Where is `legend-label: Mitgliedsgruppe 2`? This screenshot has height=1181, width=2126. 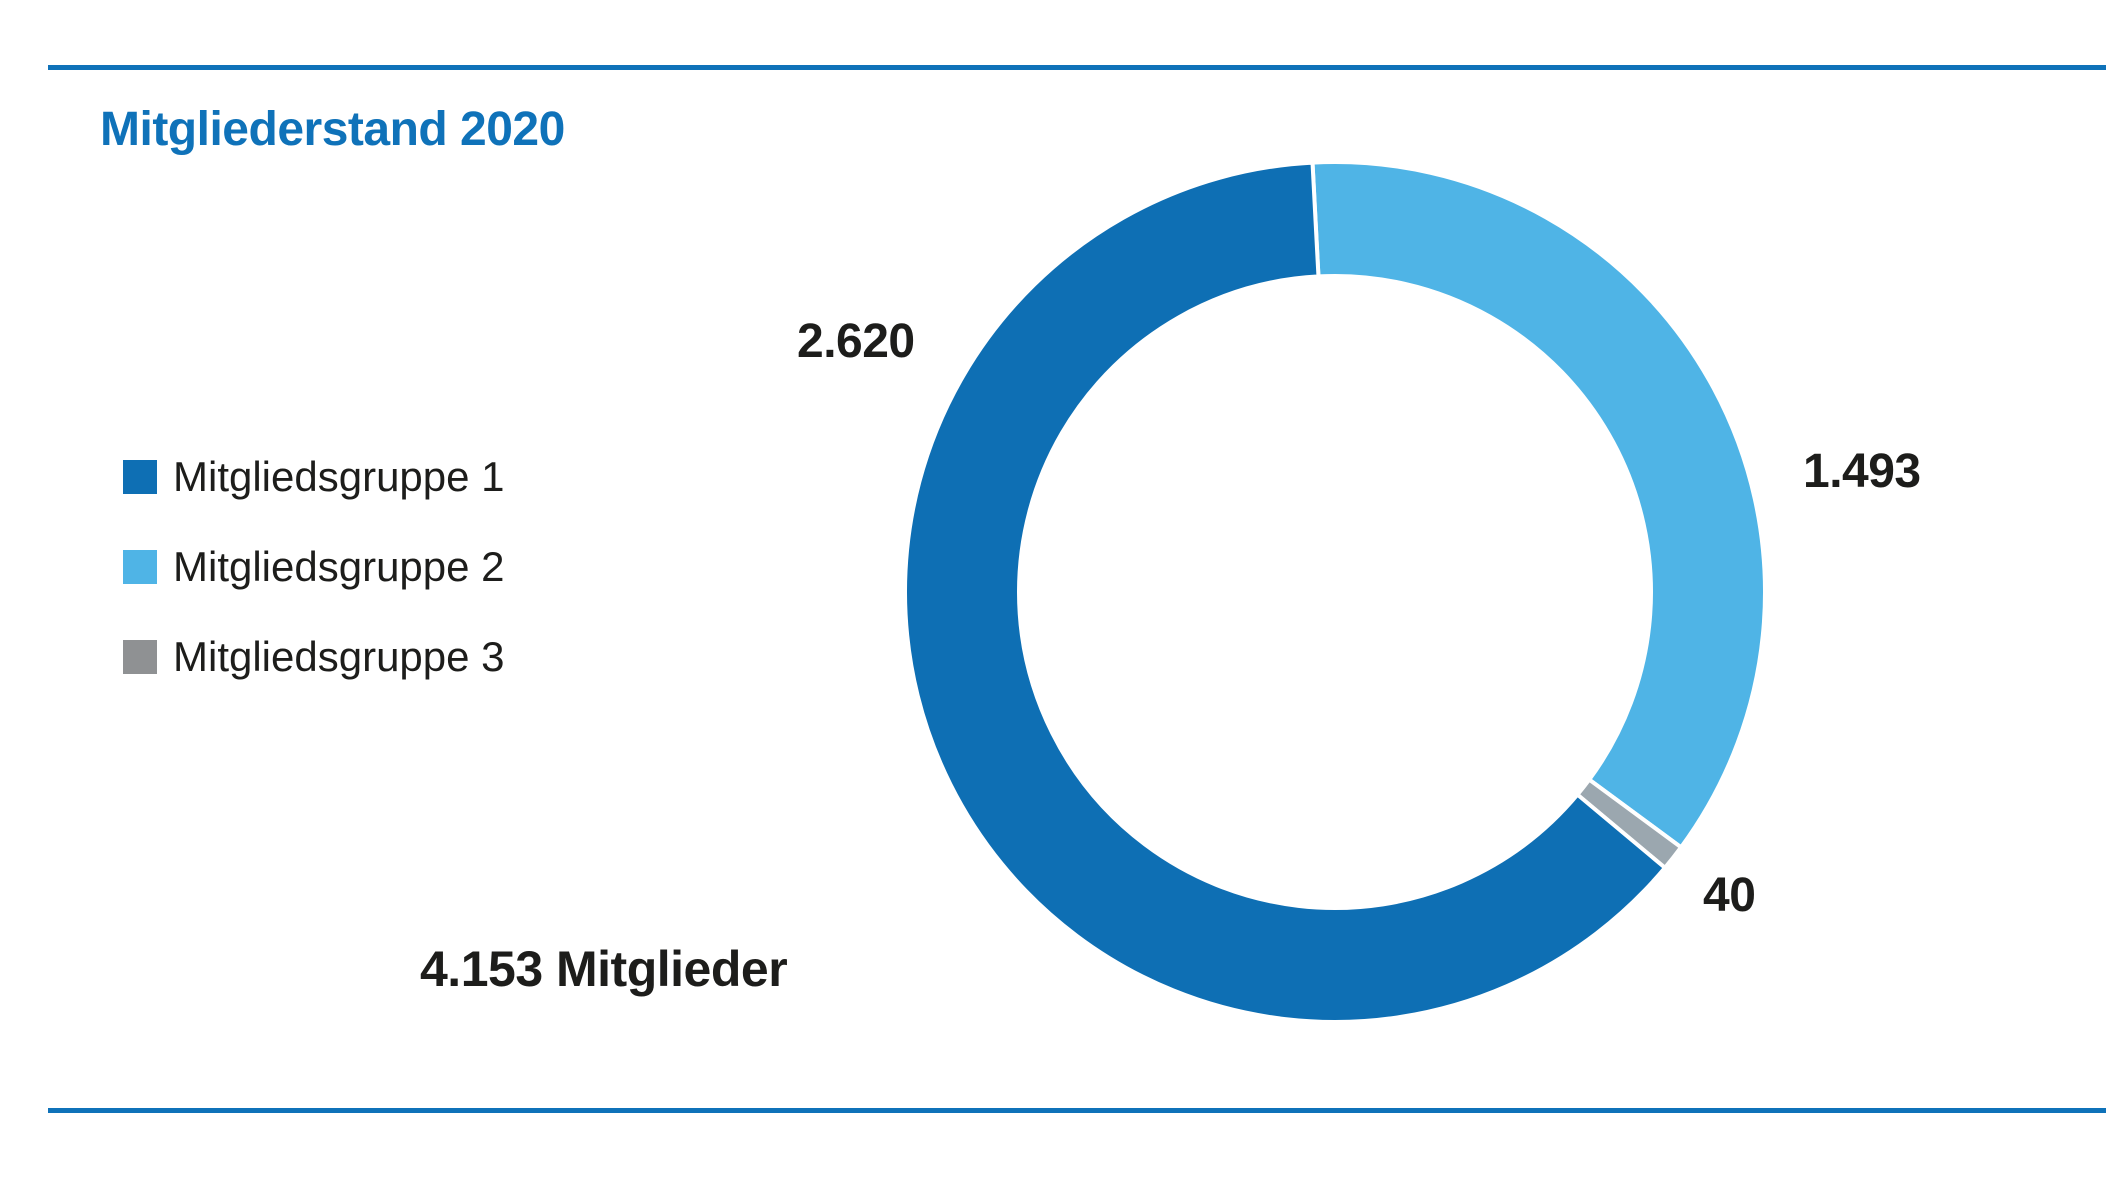 legend-label: Mitgliedsgruppe 2 is located at coordinates (339, 566).